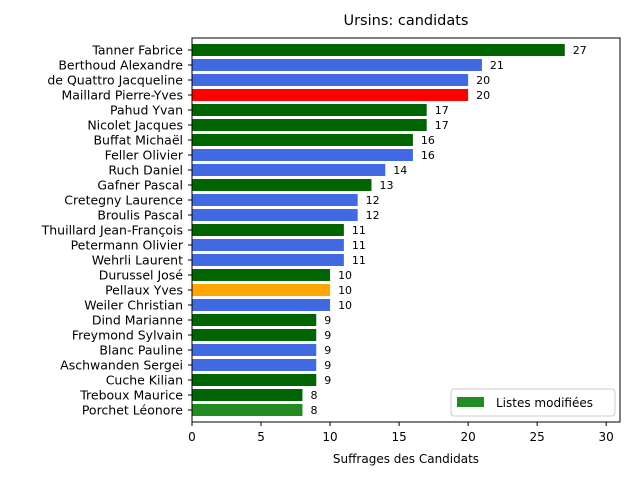 The height and width of the screenshot is (484, 640). I want to click on y-tick-label: Blanc Pauline, so click(141, 350).